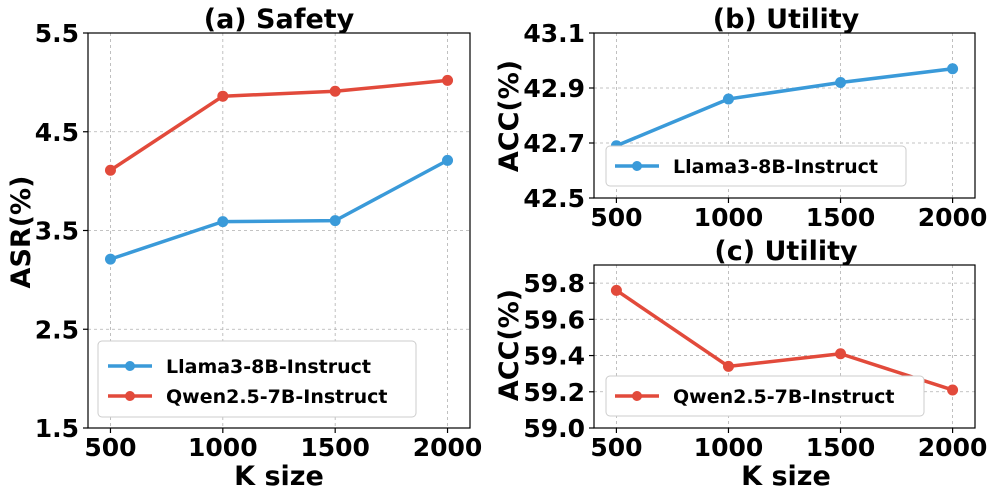 Image resolution: width=996 pixels, height=496 pixels. I want to click on panel-b-ytick-label-42.7: 42.7, so click(554, 143).